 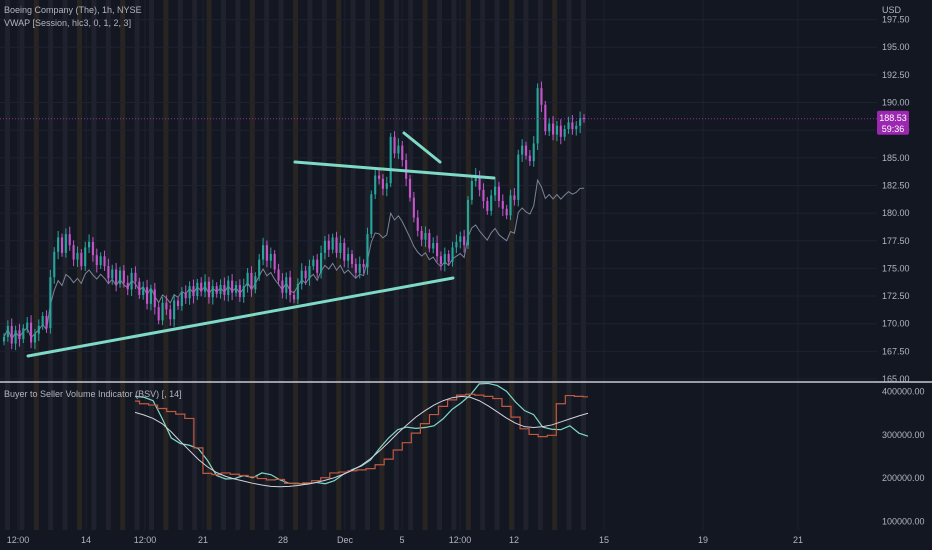 I want to click on time-axis-tick: 15, so click(x=604, y=540).